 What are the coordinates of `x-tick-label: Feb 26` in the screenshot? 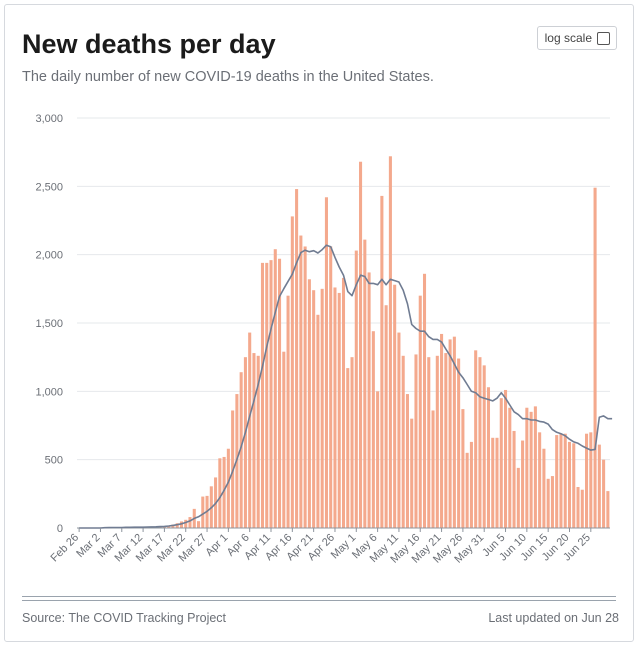 It's located at (65, 548).